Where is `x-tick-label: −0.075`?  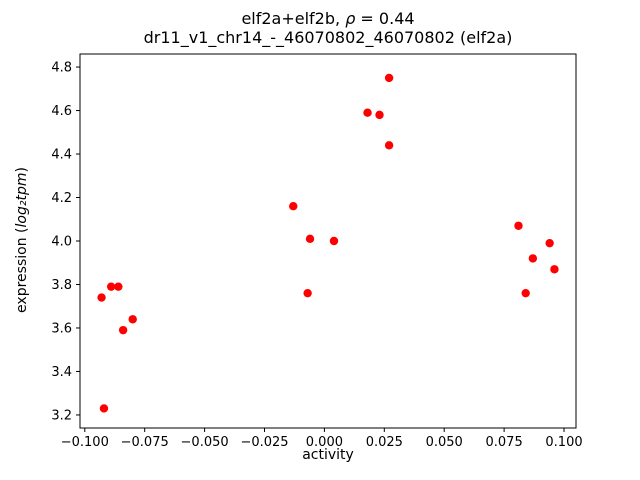 x-tick-label: −0.075 is located at coordinates (145, 442).